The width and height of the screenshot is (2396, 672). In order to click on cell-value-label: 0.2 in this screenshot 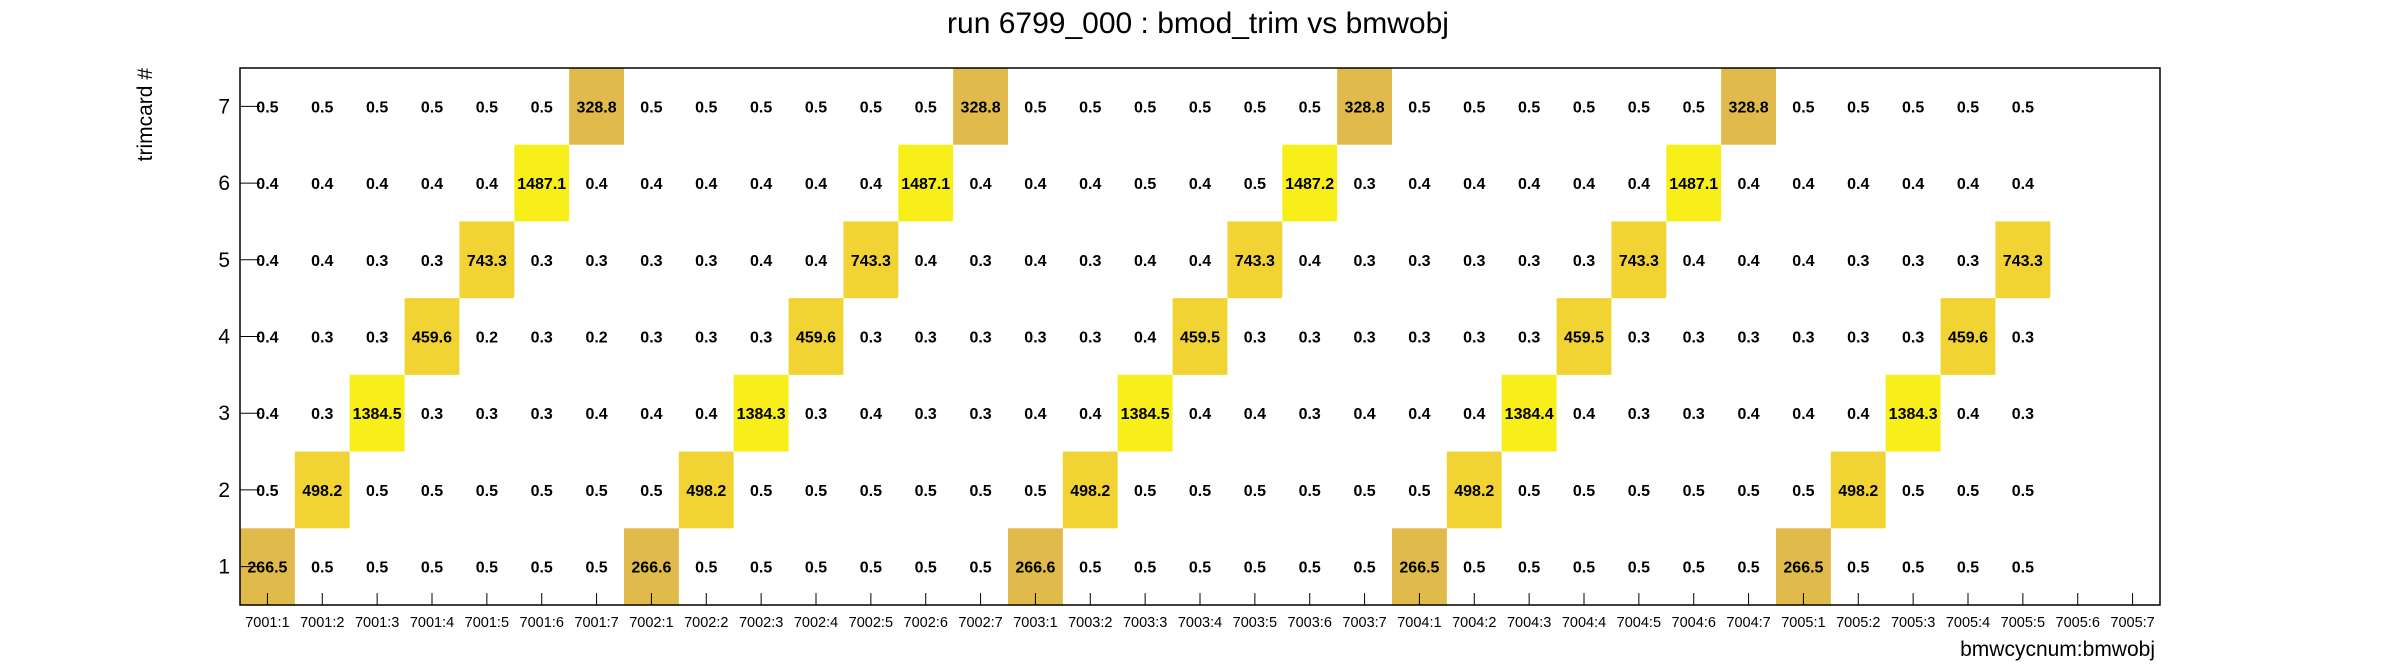, I will do `click(596, 338)`.